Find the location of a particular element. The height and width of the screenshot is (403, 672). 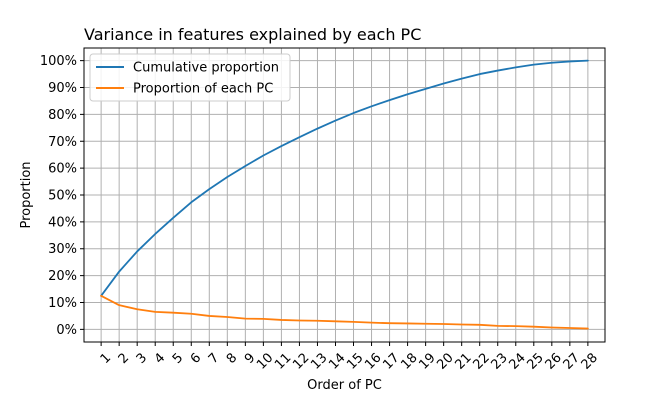

x-tick-label: 5 is located at coordinates (178, 358).